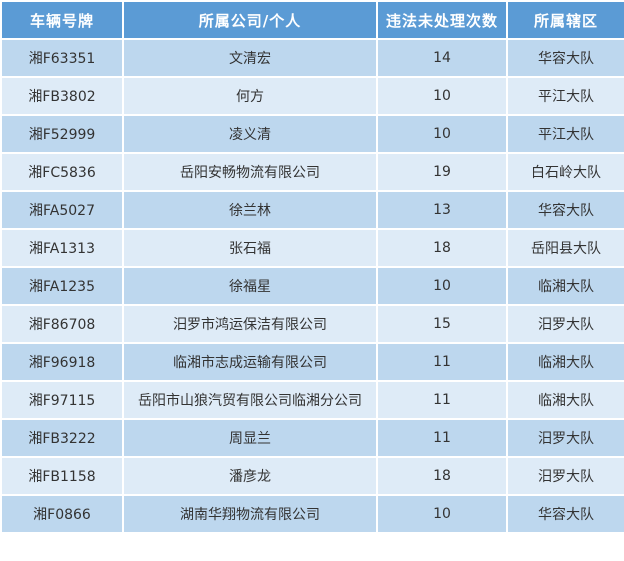 This screenshot has width=624, height=561. What do you see at coordinates (62, 134) in the screenshot?
I see `plate-cell: 湘F52999` at bounding box center [62, 134].